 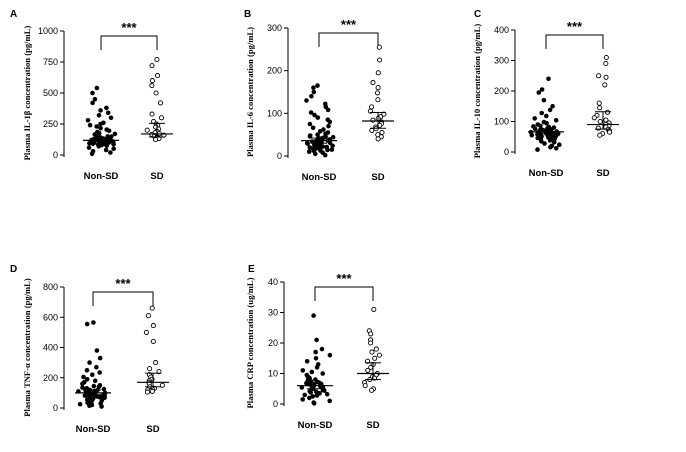 What do you see at coordinates (274, 71) in the screenshot?
I see `y-tick-label: 200` at bounding box center [274, 71].